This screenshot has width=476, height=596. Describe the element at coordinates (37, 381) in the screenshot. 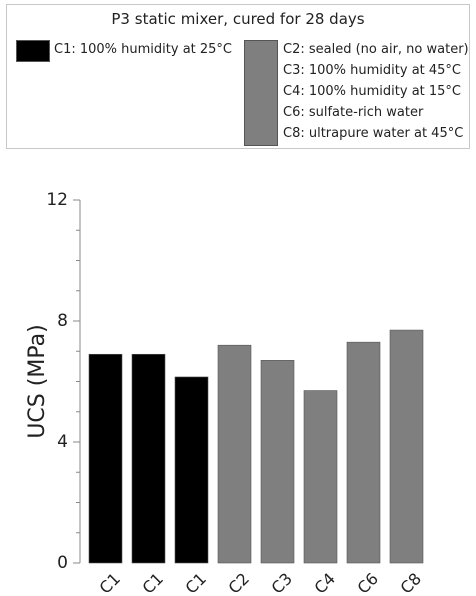

I see `y-axis-title: UCS (MPa)` at that location.